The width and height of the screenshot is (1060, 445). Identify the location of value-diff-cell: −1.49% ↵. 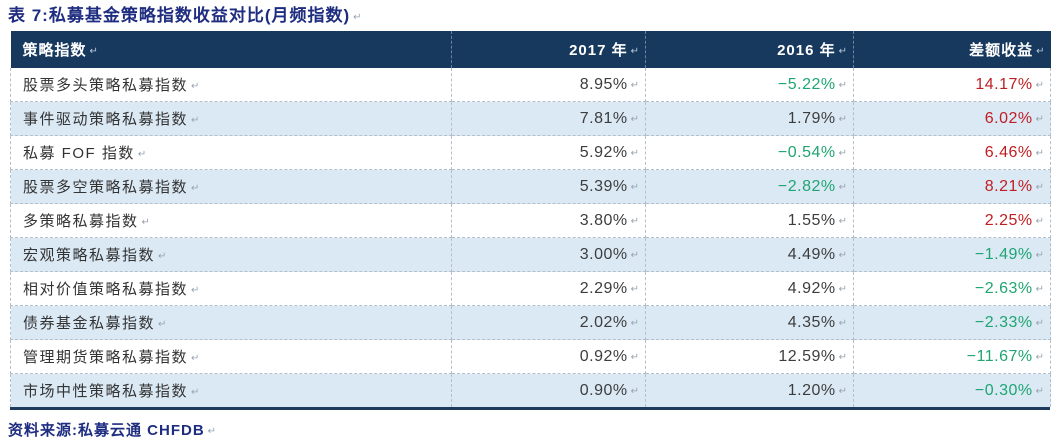
(952, 254).